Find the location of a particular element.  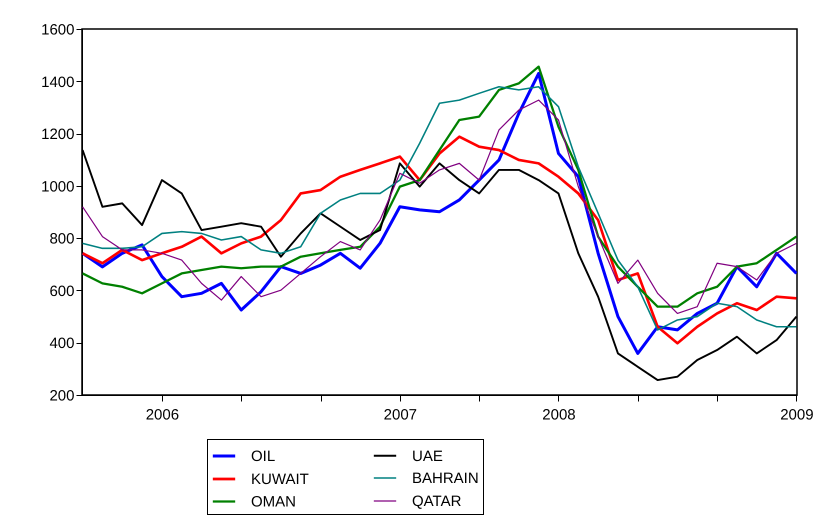

y-tick-label: 1600 is located at coordinates (57, 30).